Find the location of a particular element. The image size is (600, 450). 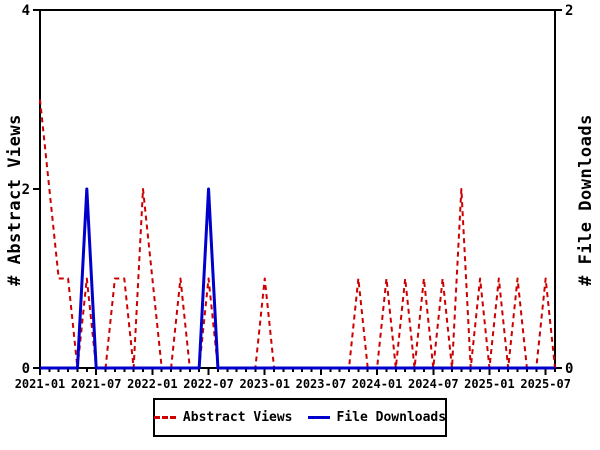

y-tick-labels-left: 0 2 4 is located at coordinates (26, 190).